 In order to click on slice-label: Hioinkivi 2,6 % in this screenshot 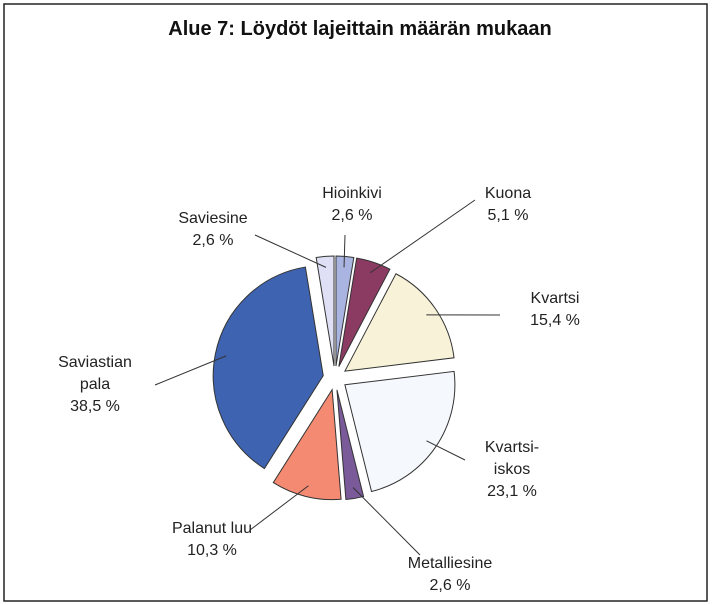, I will do `click(352, 205)`.